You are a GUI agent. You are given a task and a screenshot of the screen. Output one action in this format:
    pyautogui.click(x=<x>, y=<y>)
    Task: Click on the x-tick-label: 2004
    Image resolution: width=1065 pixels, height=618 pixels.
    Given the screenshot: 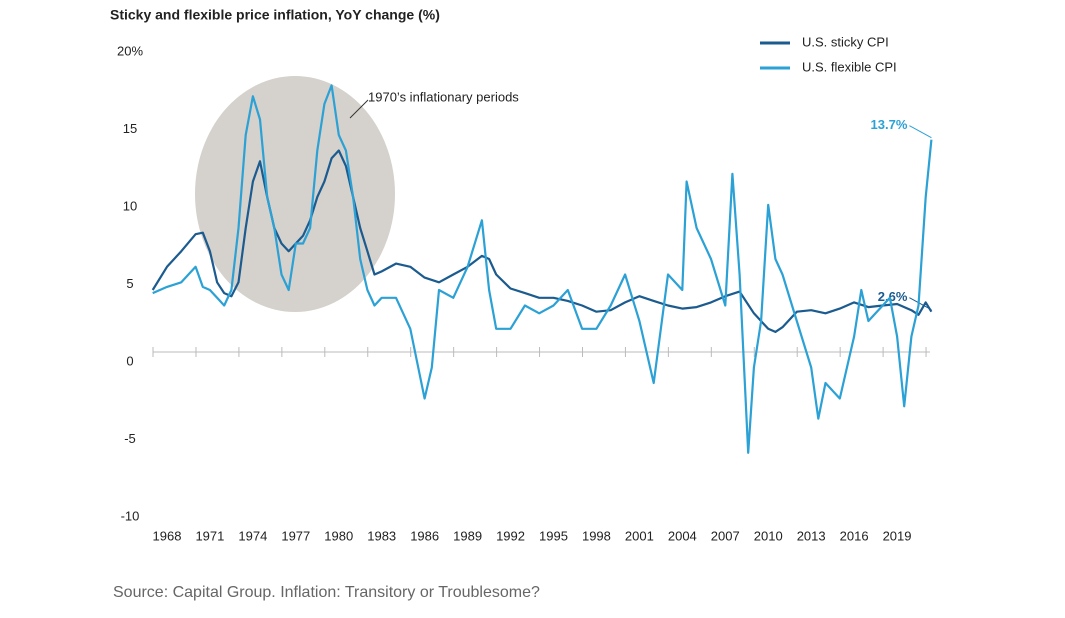 What is the action you would take?
    pyautogui.click(x=682, y=535)
    